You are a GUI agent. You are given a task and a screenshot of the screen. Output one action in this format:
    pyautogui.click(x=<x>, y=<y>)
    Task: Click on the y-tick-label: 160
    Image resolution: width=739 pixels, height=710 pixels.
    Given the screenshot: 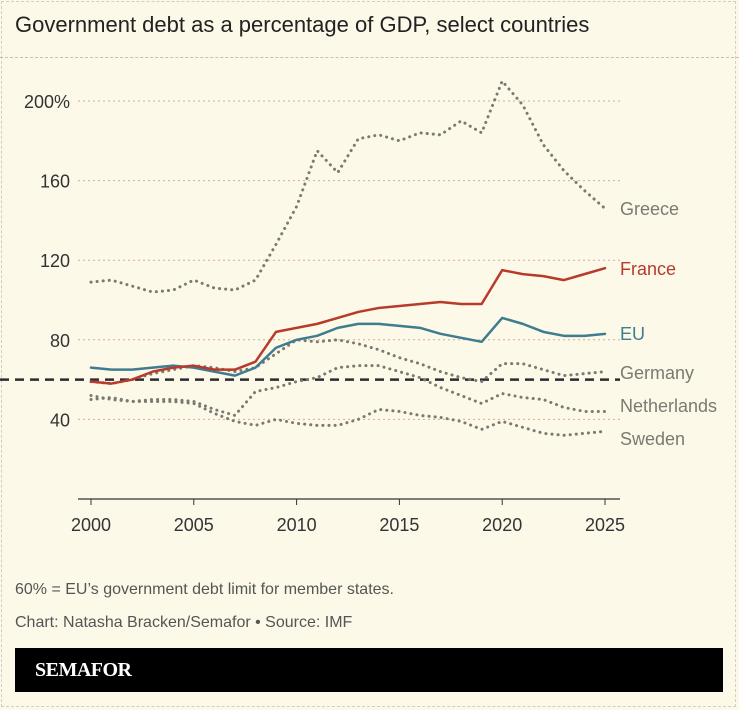 What is the action you would take?
    pyautogui.click(x=55, y=182)
    